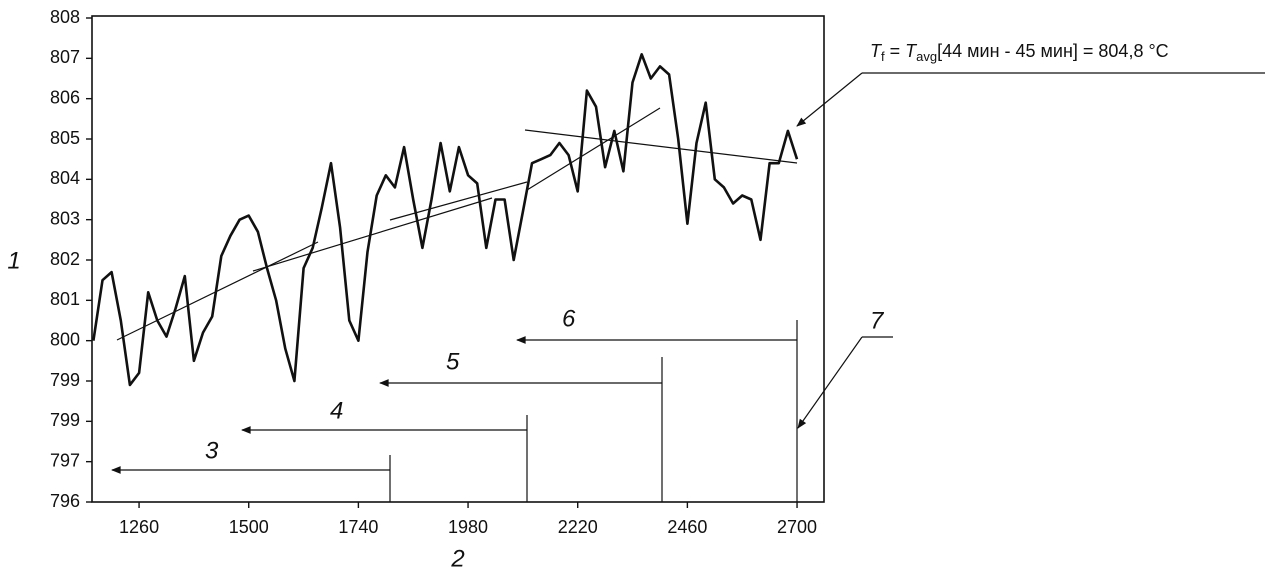  What do you see at coordinates (65, 218) in the screenshot?
I see `y-tick-label: 803` at bounding box center [65, 218].